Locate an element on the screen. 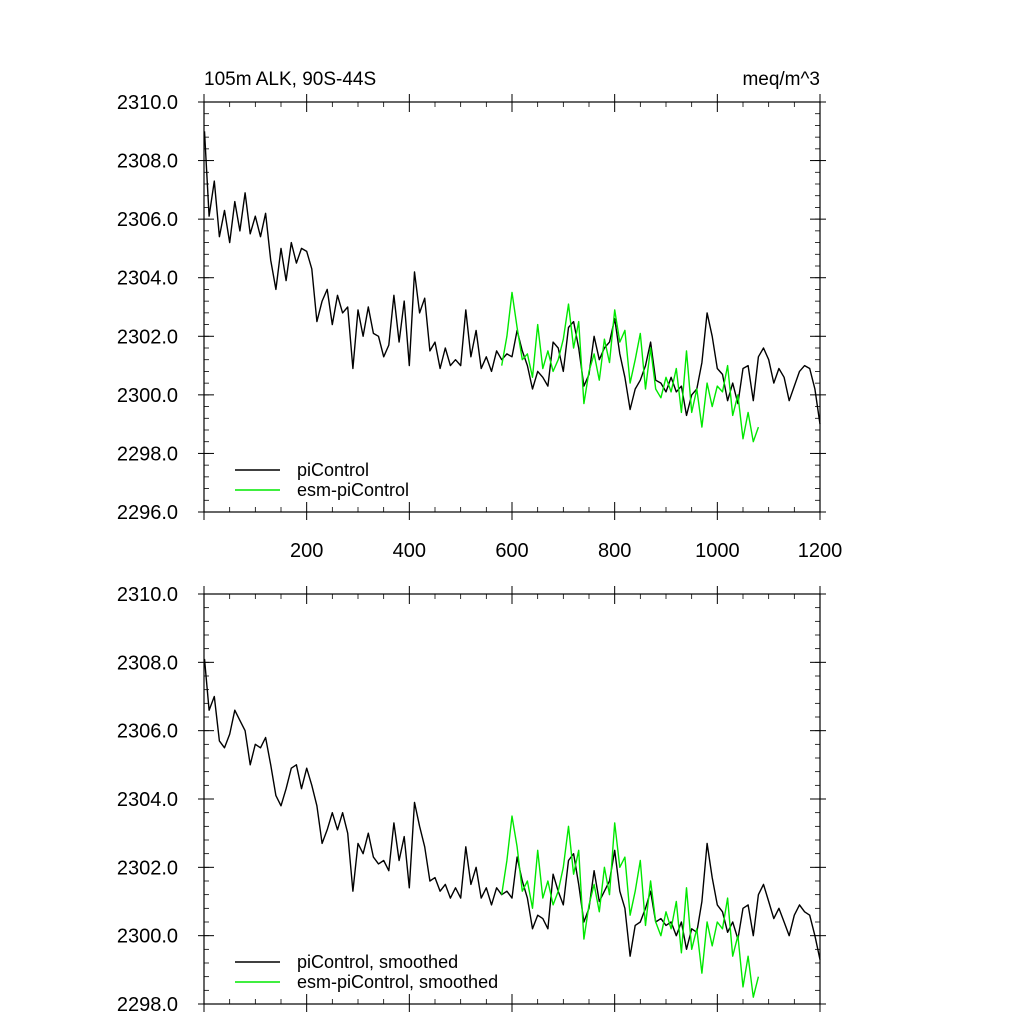 The width and height of the screenshot is (1024, 1024). legend-label-esm-picontrol: esm-piControl is located at coordinates (353, 490).